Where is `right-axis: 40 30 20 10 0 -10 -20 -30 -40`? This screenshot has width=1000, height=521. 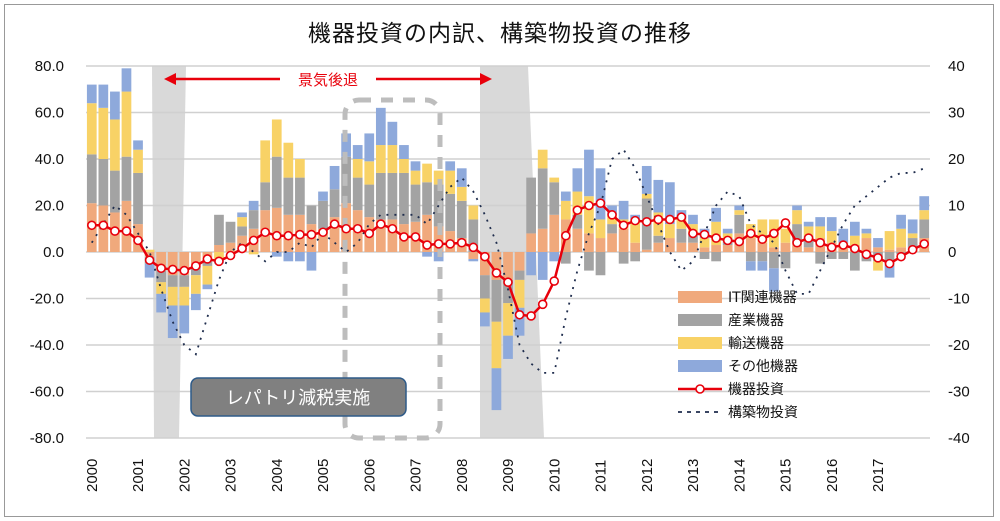 right-axis: 40 30 20 10 0 -10 -20 -30 -40 is located at coordinates (959, 252).